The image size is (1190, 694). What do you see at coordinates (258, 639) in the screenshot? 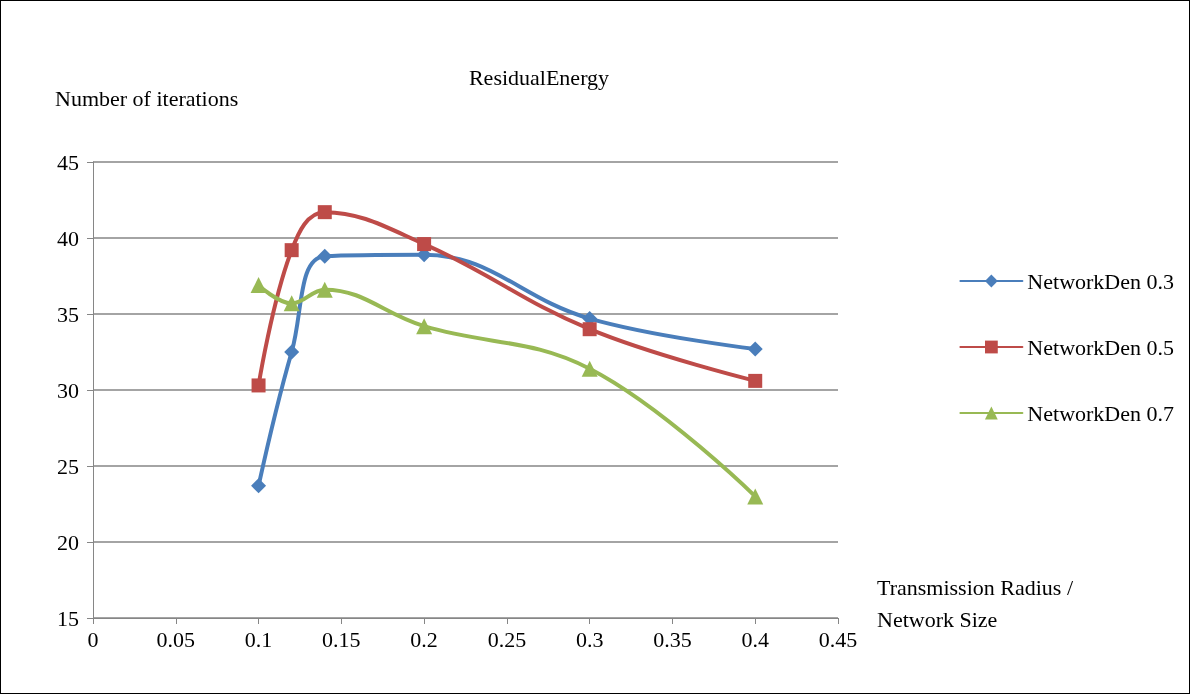
I see `x-tick-label: 0.1` at bounding box center [258, 639].